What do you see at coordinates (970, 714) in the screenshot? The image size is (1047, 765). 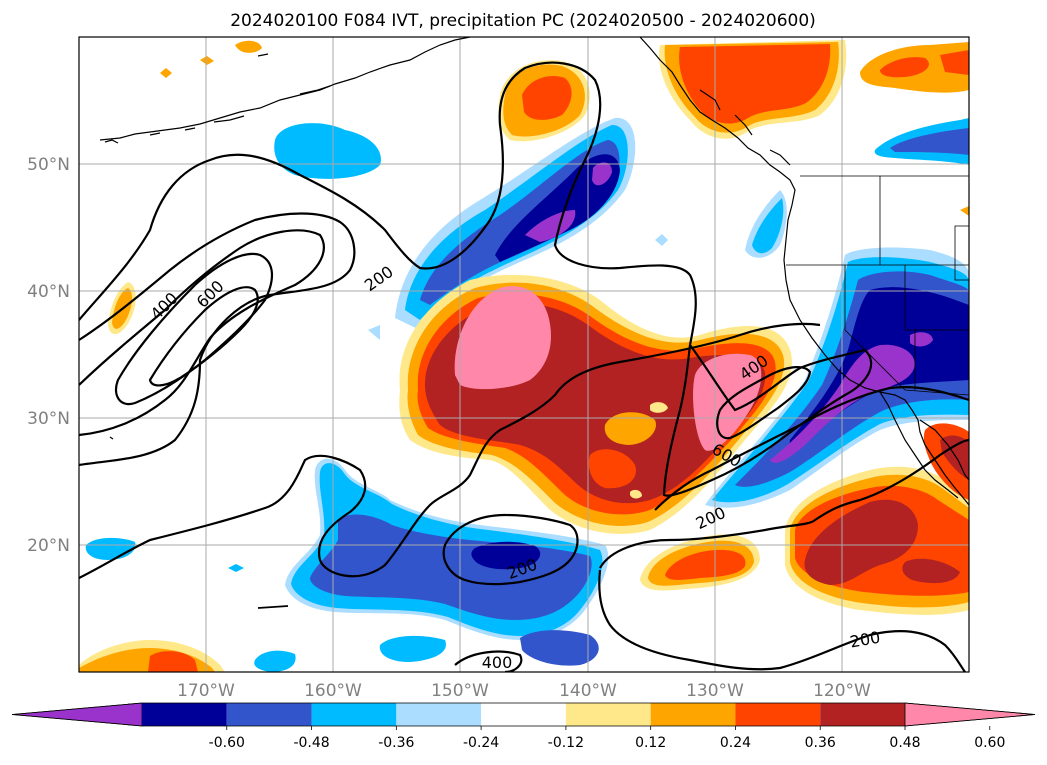 I see `colorbar-extend-high` at bounding box center [970, 714].